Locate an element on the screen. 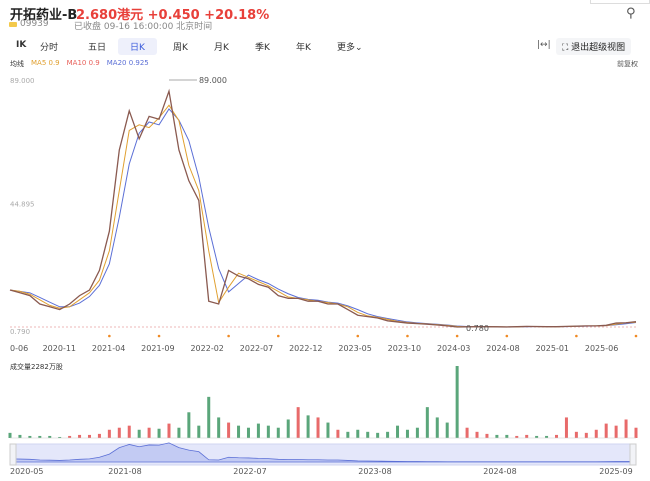 The width and height of the screenshot is (650, 481). fit-width-icon: |↔| is located at coordinates (544, 45).